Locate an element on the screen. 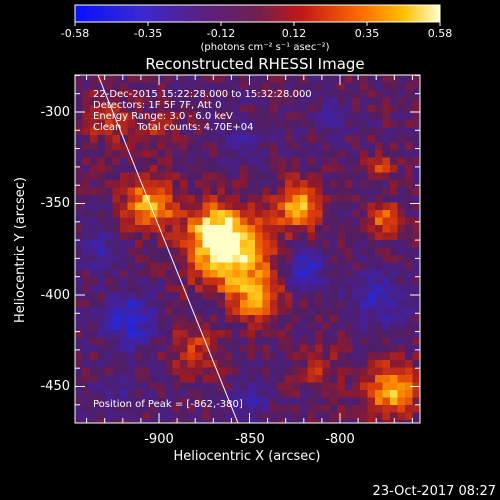  colorbar-ticks is located at coordinates (257, 24).